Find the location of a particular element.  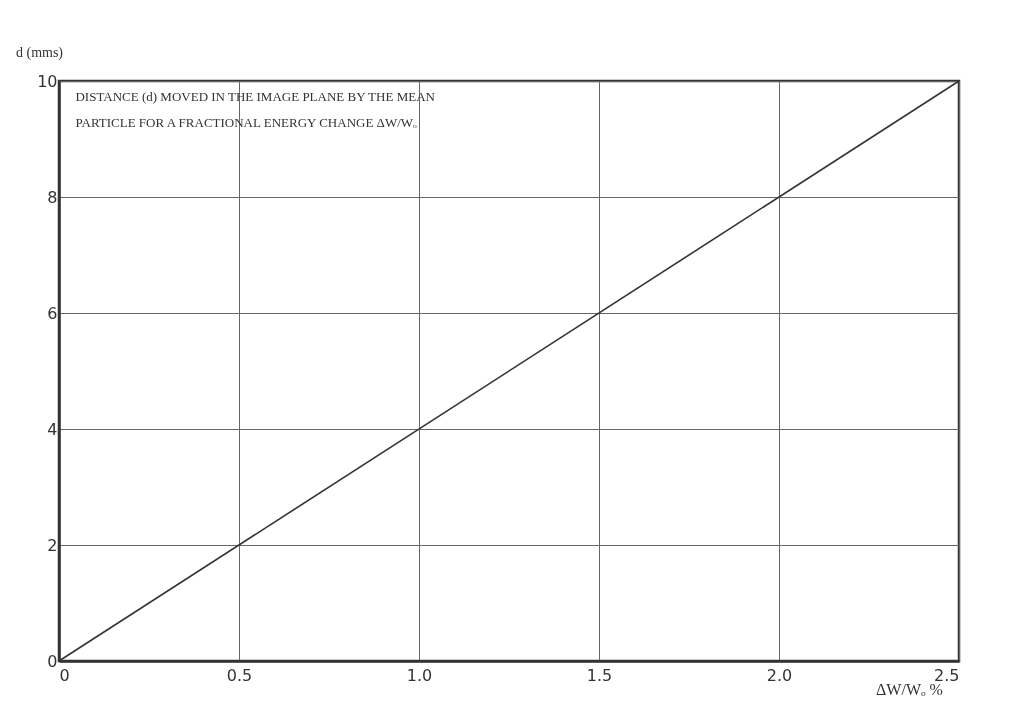

y-tick-label: 4 is located at coordinates (52, 429).